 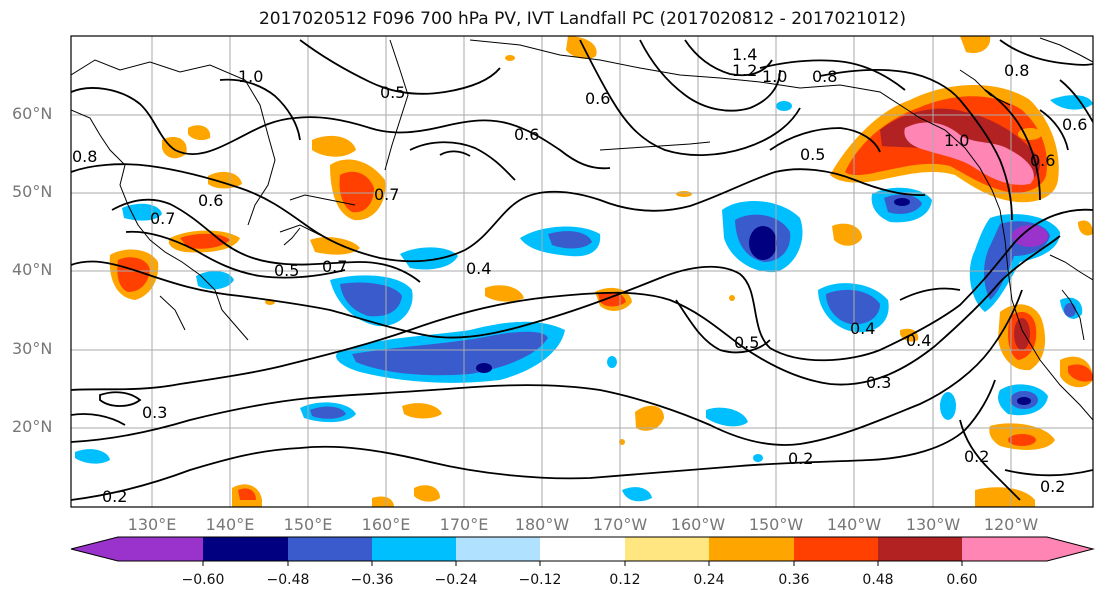 What do you see at coordinates (152, 524) in the screenshot?
I see `lon-label: 130°E` at bounding box center [152, 524].